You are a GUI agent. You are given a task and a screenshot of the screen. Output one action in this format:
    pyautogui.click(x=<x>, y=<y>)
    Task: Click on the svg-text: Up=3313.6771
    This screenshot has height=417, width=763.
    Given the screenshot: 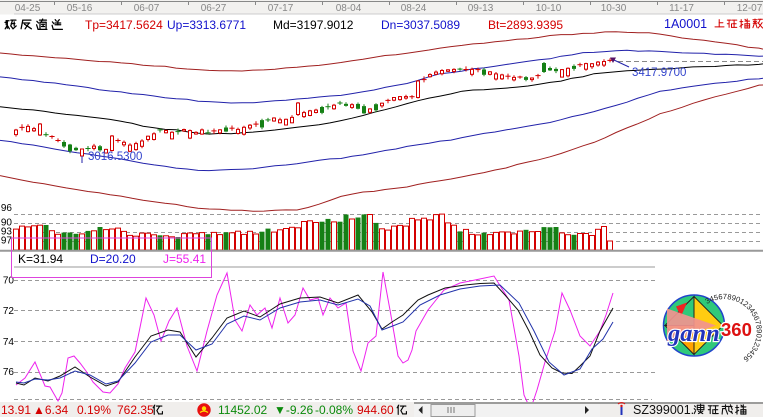 What is the action you would take?
    pyautogui.click(x=206, y=25)
    